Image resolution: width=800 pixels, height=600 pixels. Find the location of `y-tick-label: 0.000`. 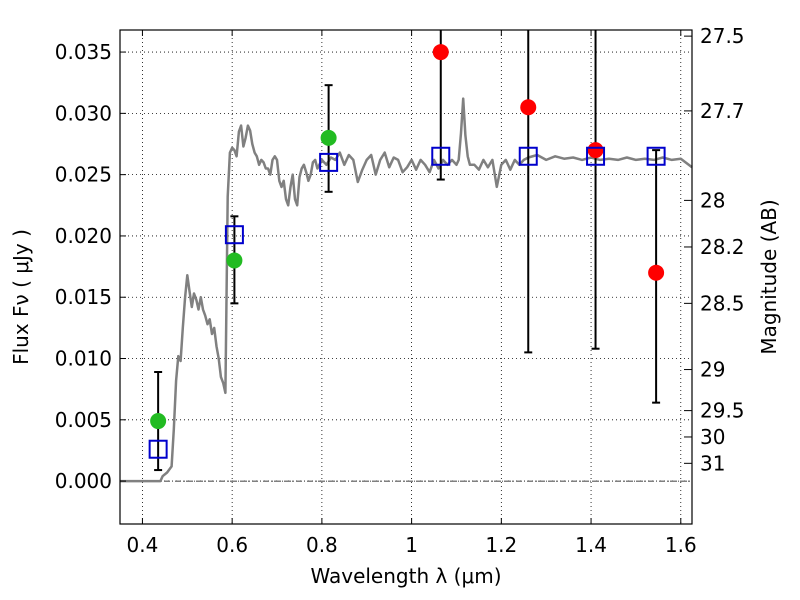

y-tick-label: 0.000 is located at coordinates (83, 481).